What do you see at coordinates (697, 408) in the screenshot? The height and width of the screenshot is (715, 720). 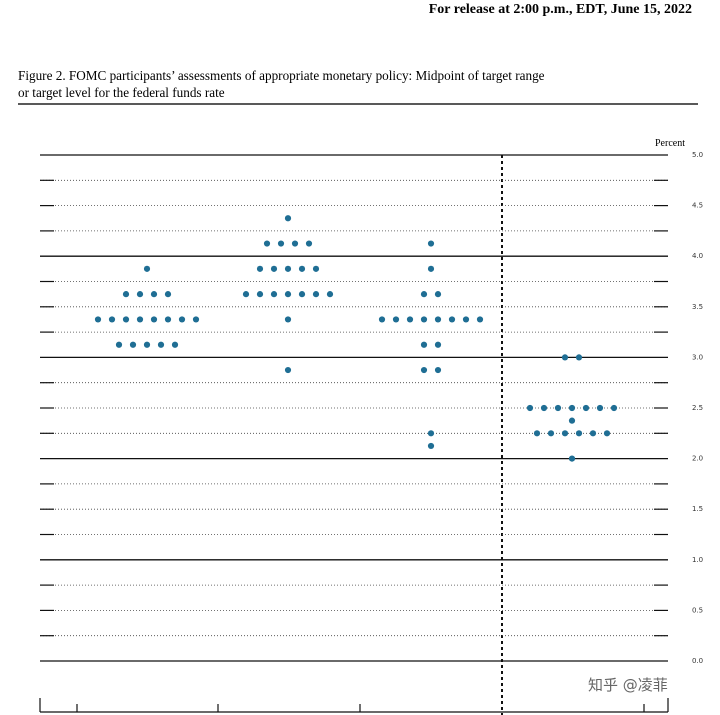 I see `y-tick-label: 2.5` at bounding box center [697, 408].